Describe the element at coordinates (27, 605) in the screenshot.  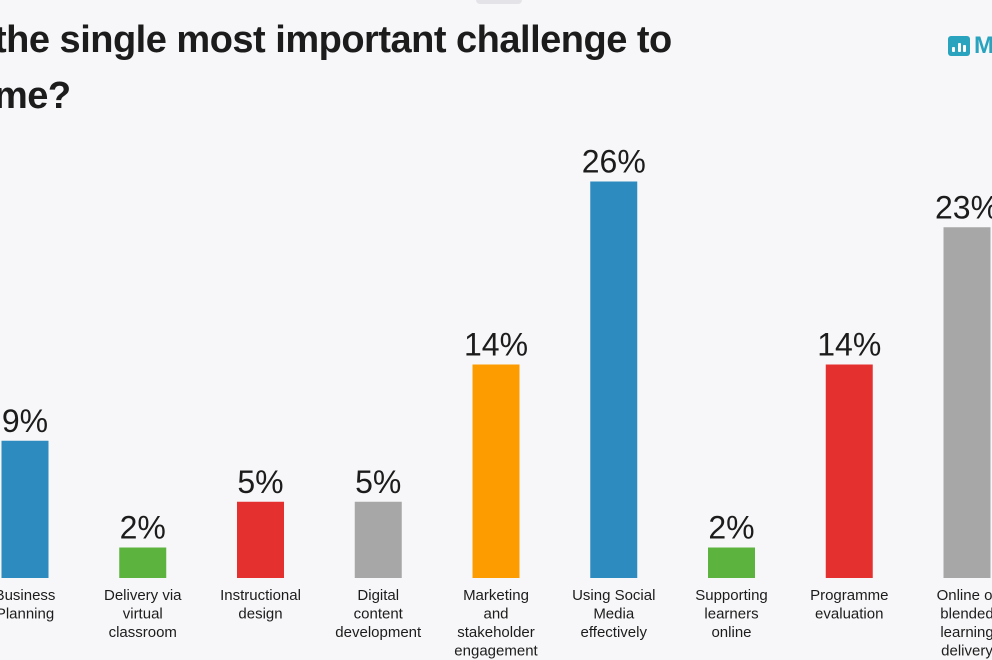
I see `category-label-1: Business Planning` at that location.